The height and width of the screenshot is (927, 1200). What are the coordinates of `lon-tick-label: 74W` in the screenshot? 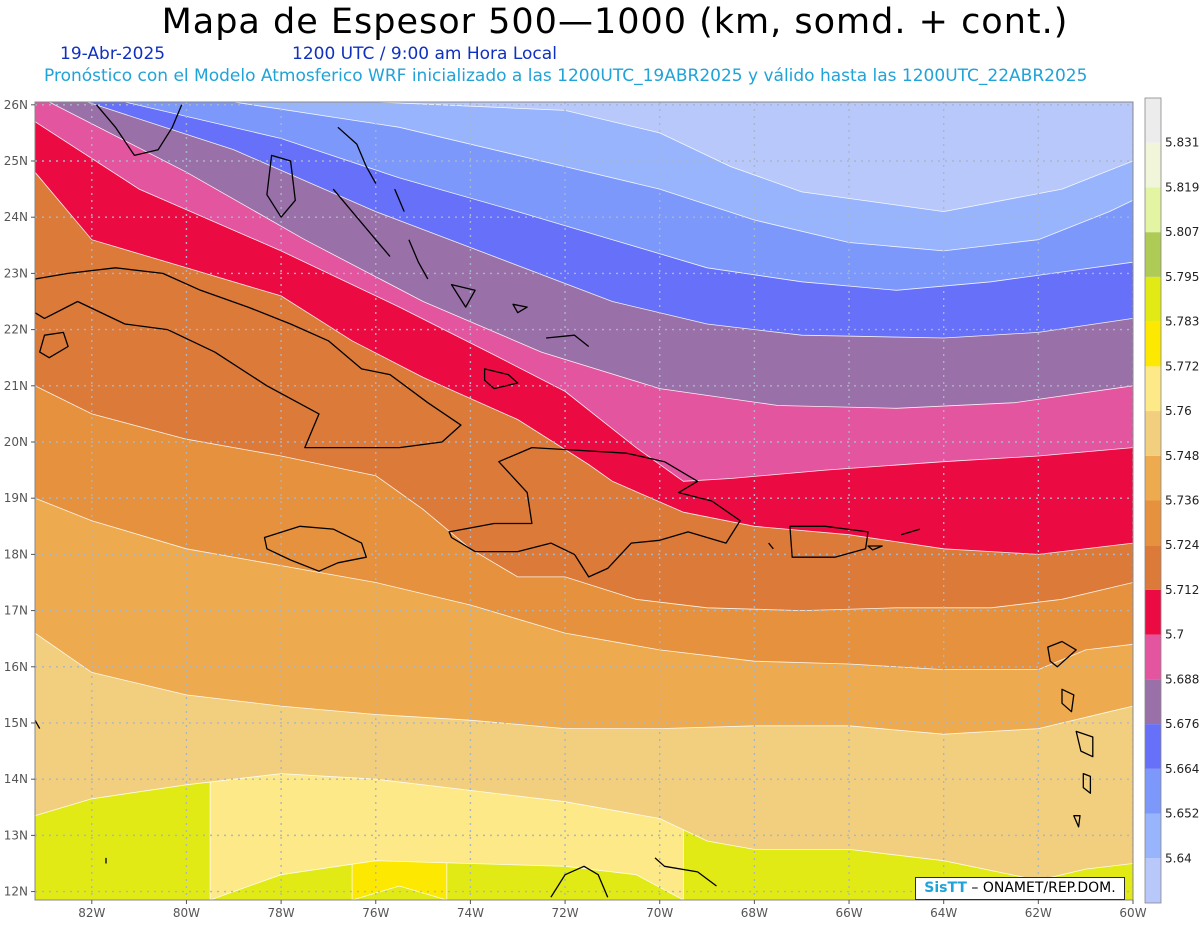 It's located at (470, 913).